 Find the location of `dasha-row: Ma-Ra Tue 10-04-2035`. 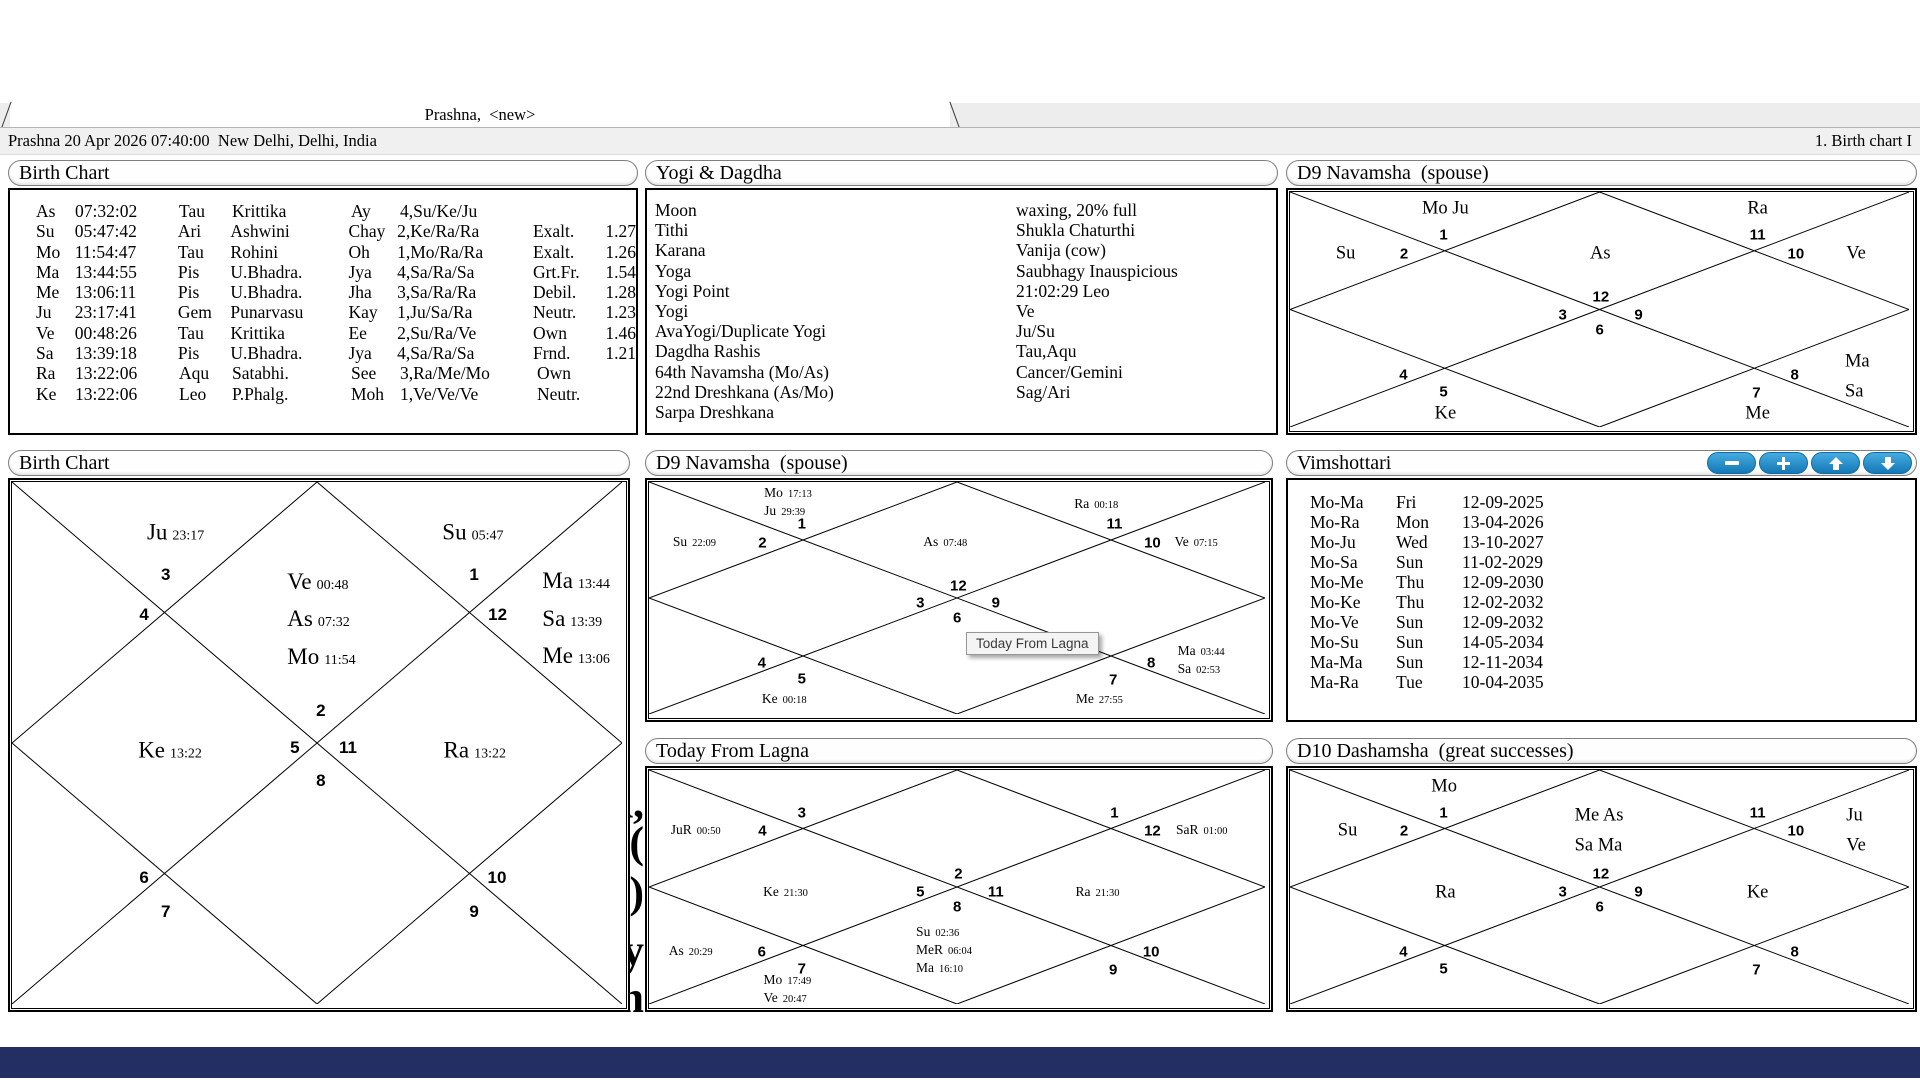

dasha-row: Ma-Ra Tue 10-04-2035 is located at coordinates (1601, 682).